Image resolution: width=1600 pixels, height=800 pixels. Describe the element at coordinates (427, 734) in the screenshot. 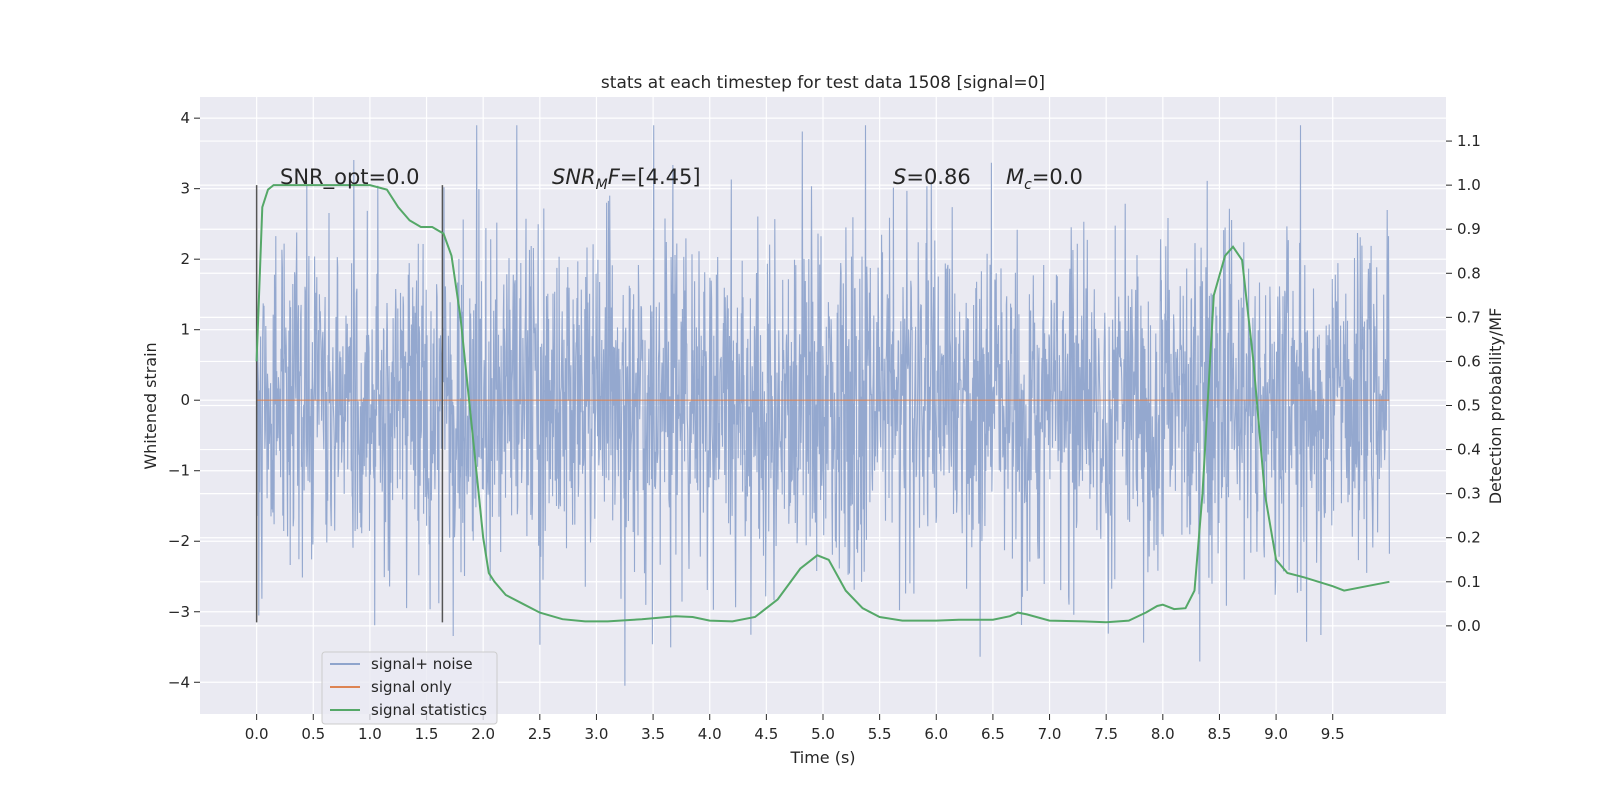

I see `x-tick-label: 1.5` at that location.